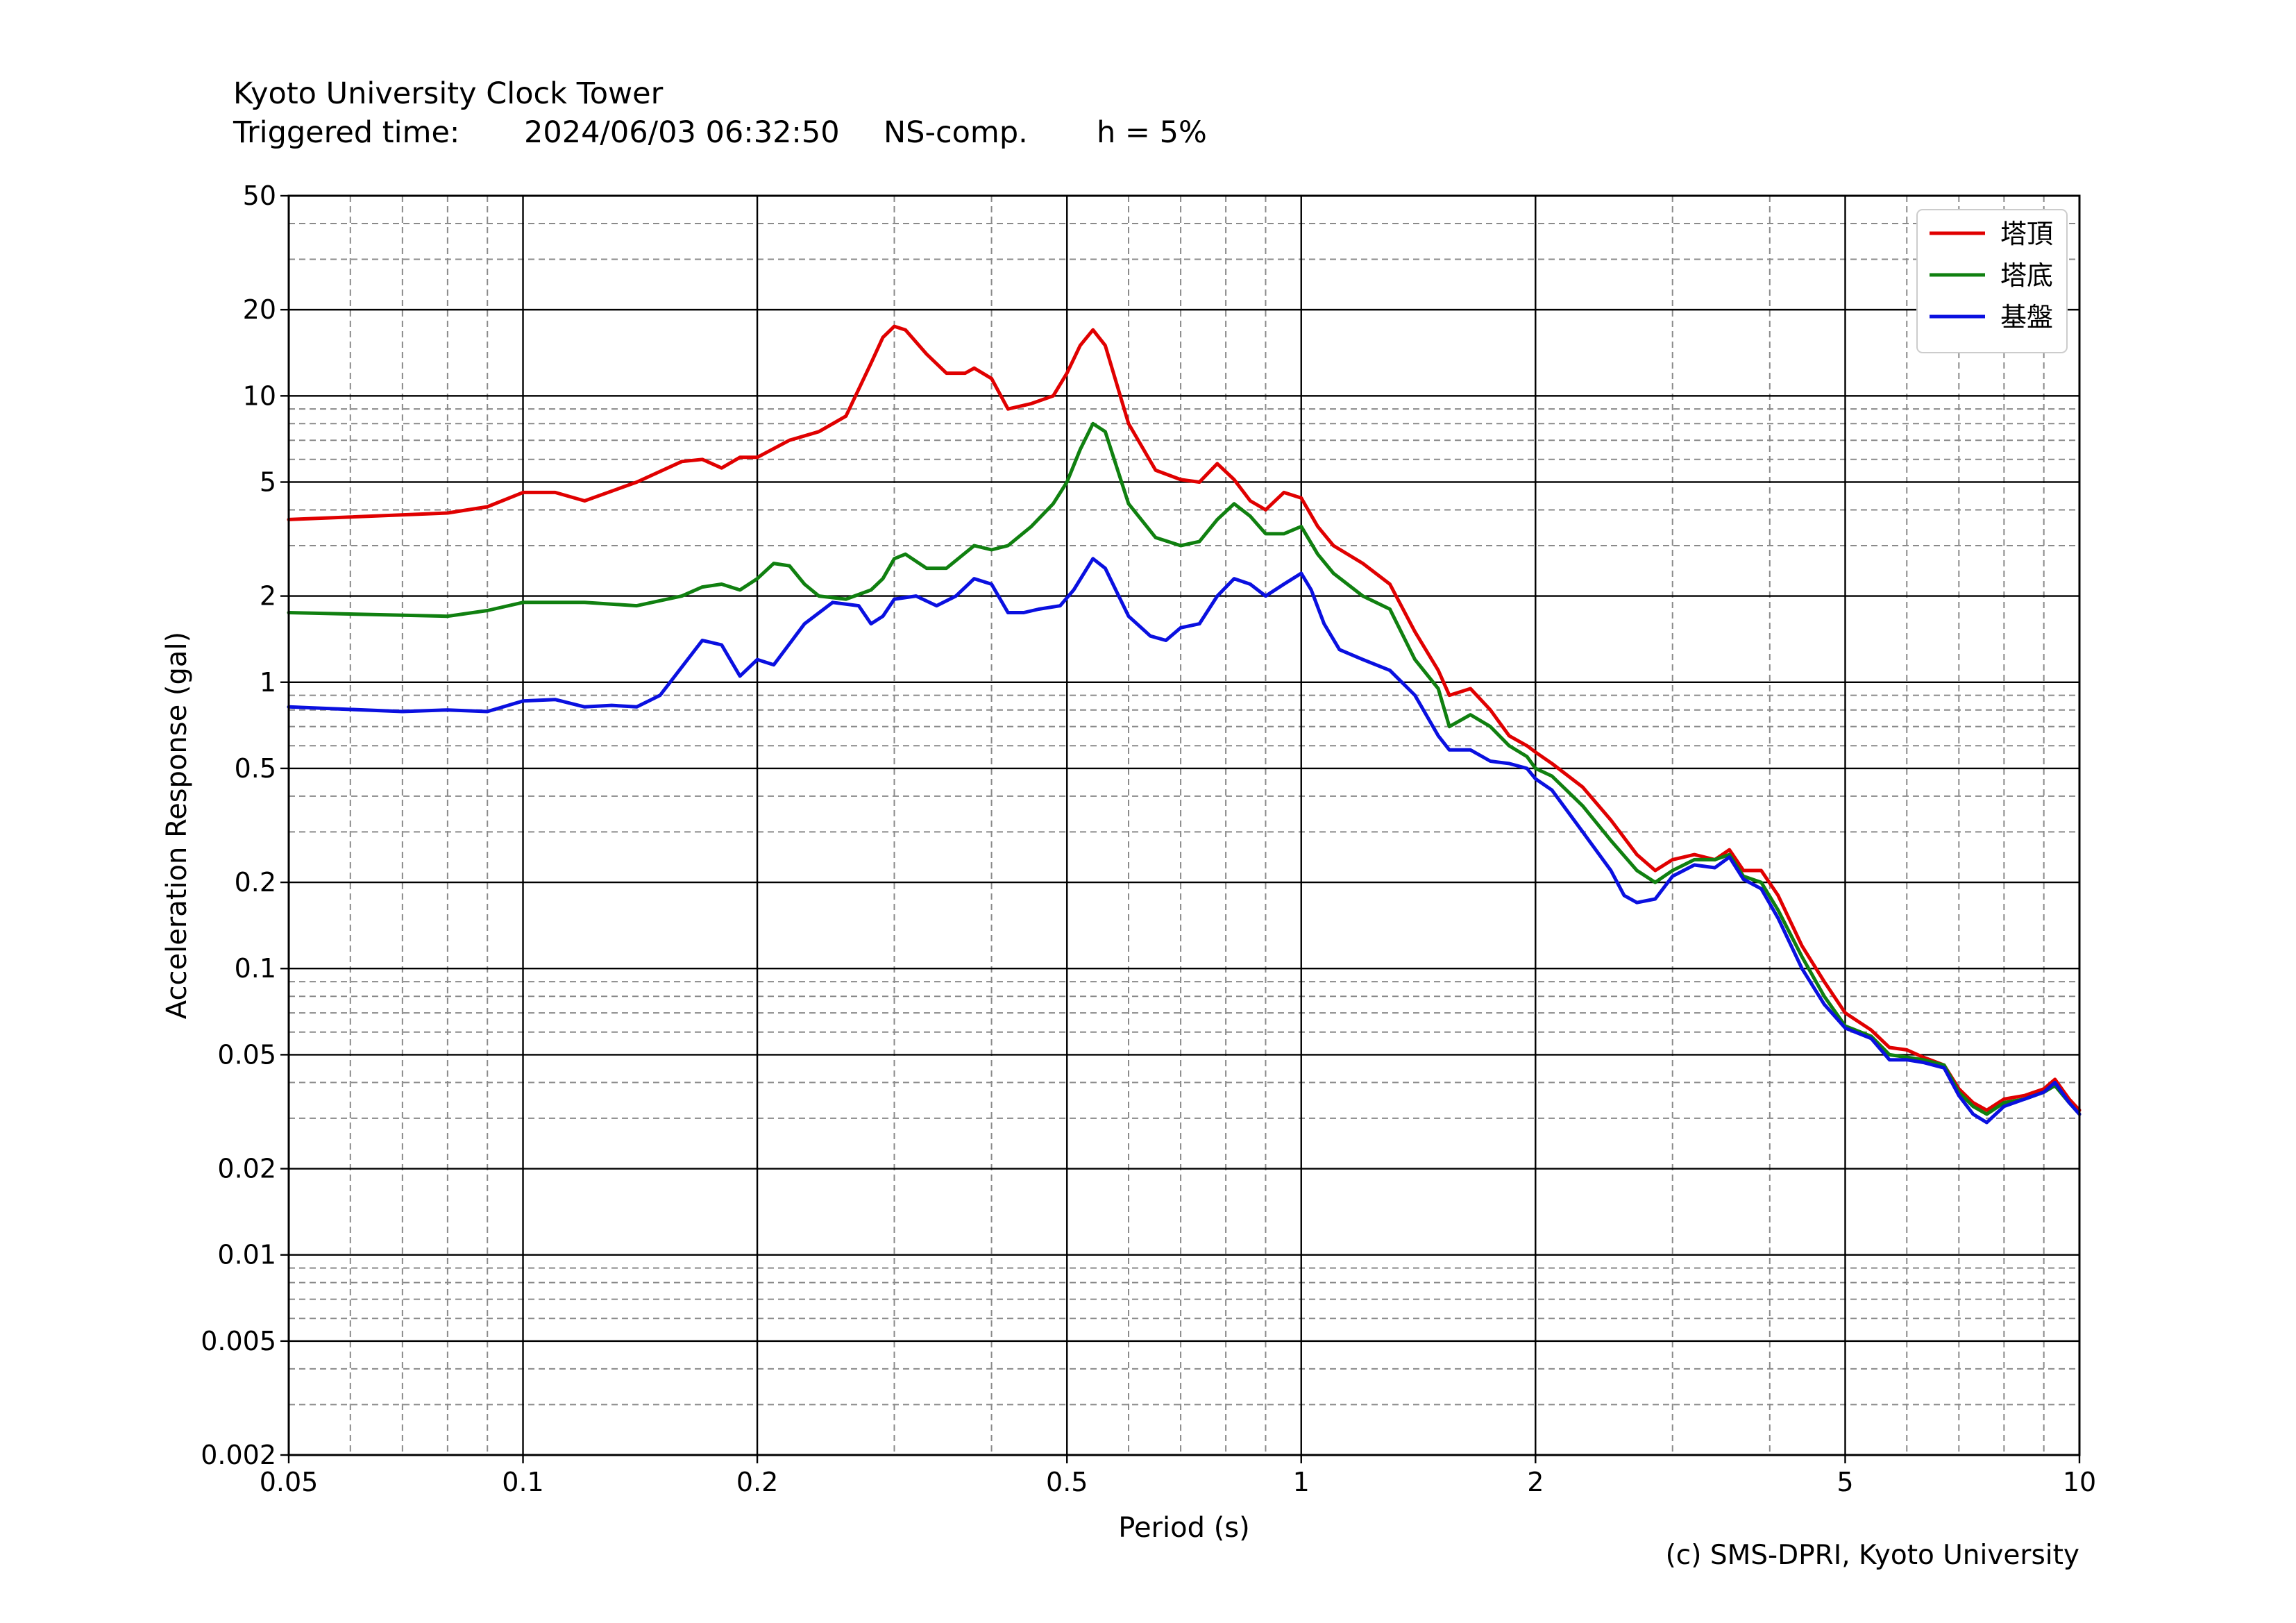 This screenshot has width=2296, height=1623. What do you see at coordinates (1535, 1482) in the screenshot?
I see `x-tick-label: 2` at bounding box center [1535, 1482].